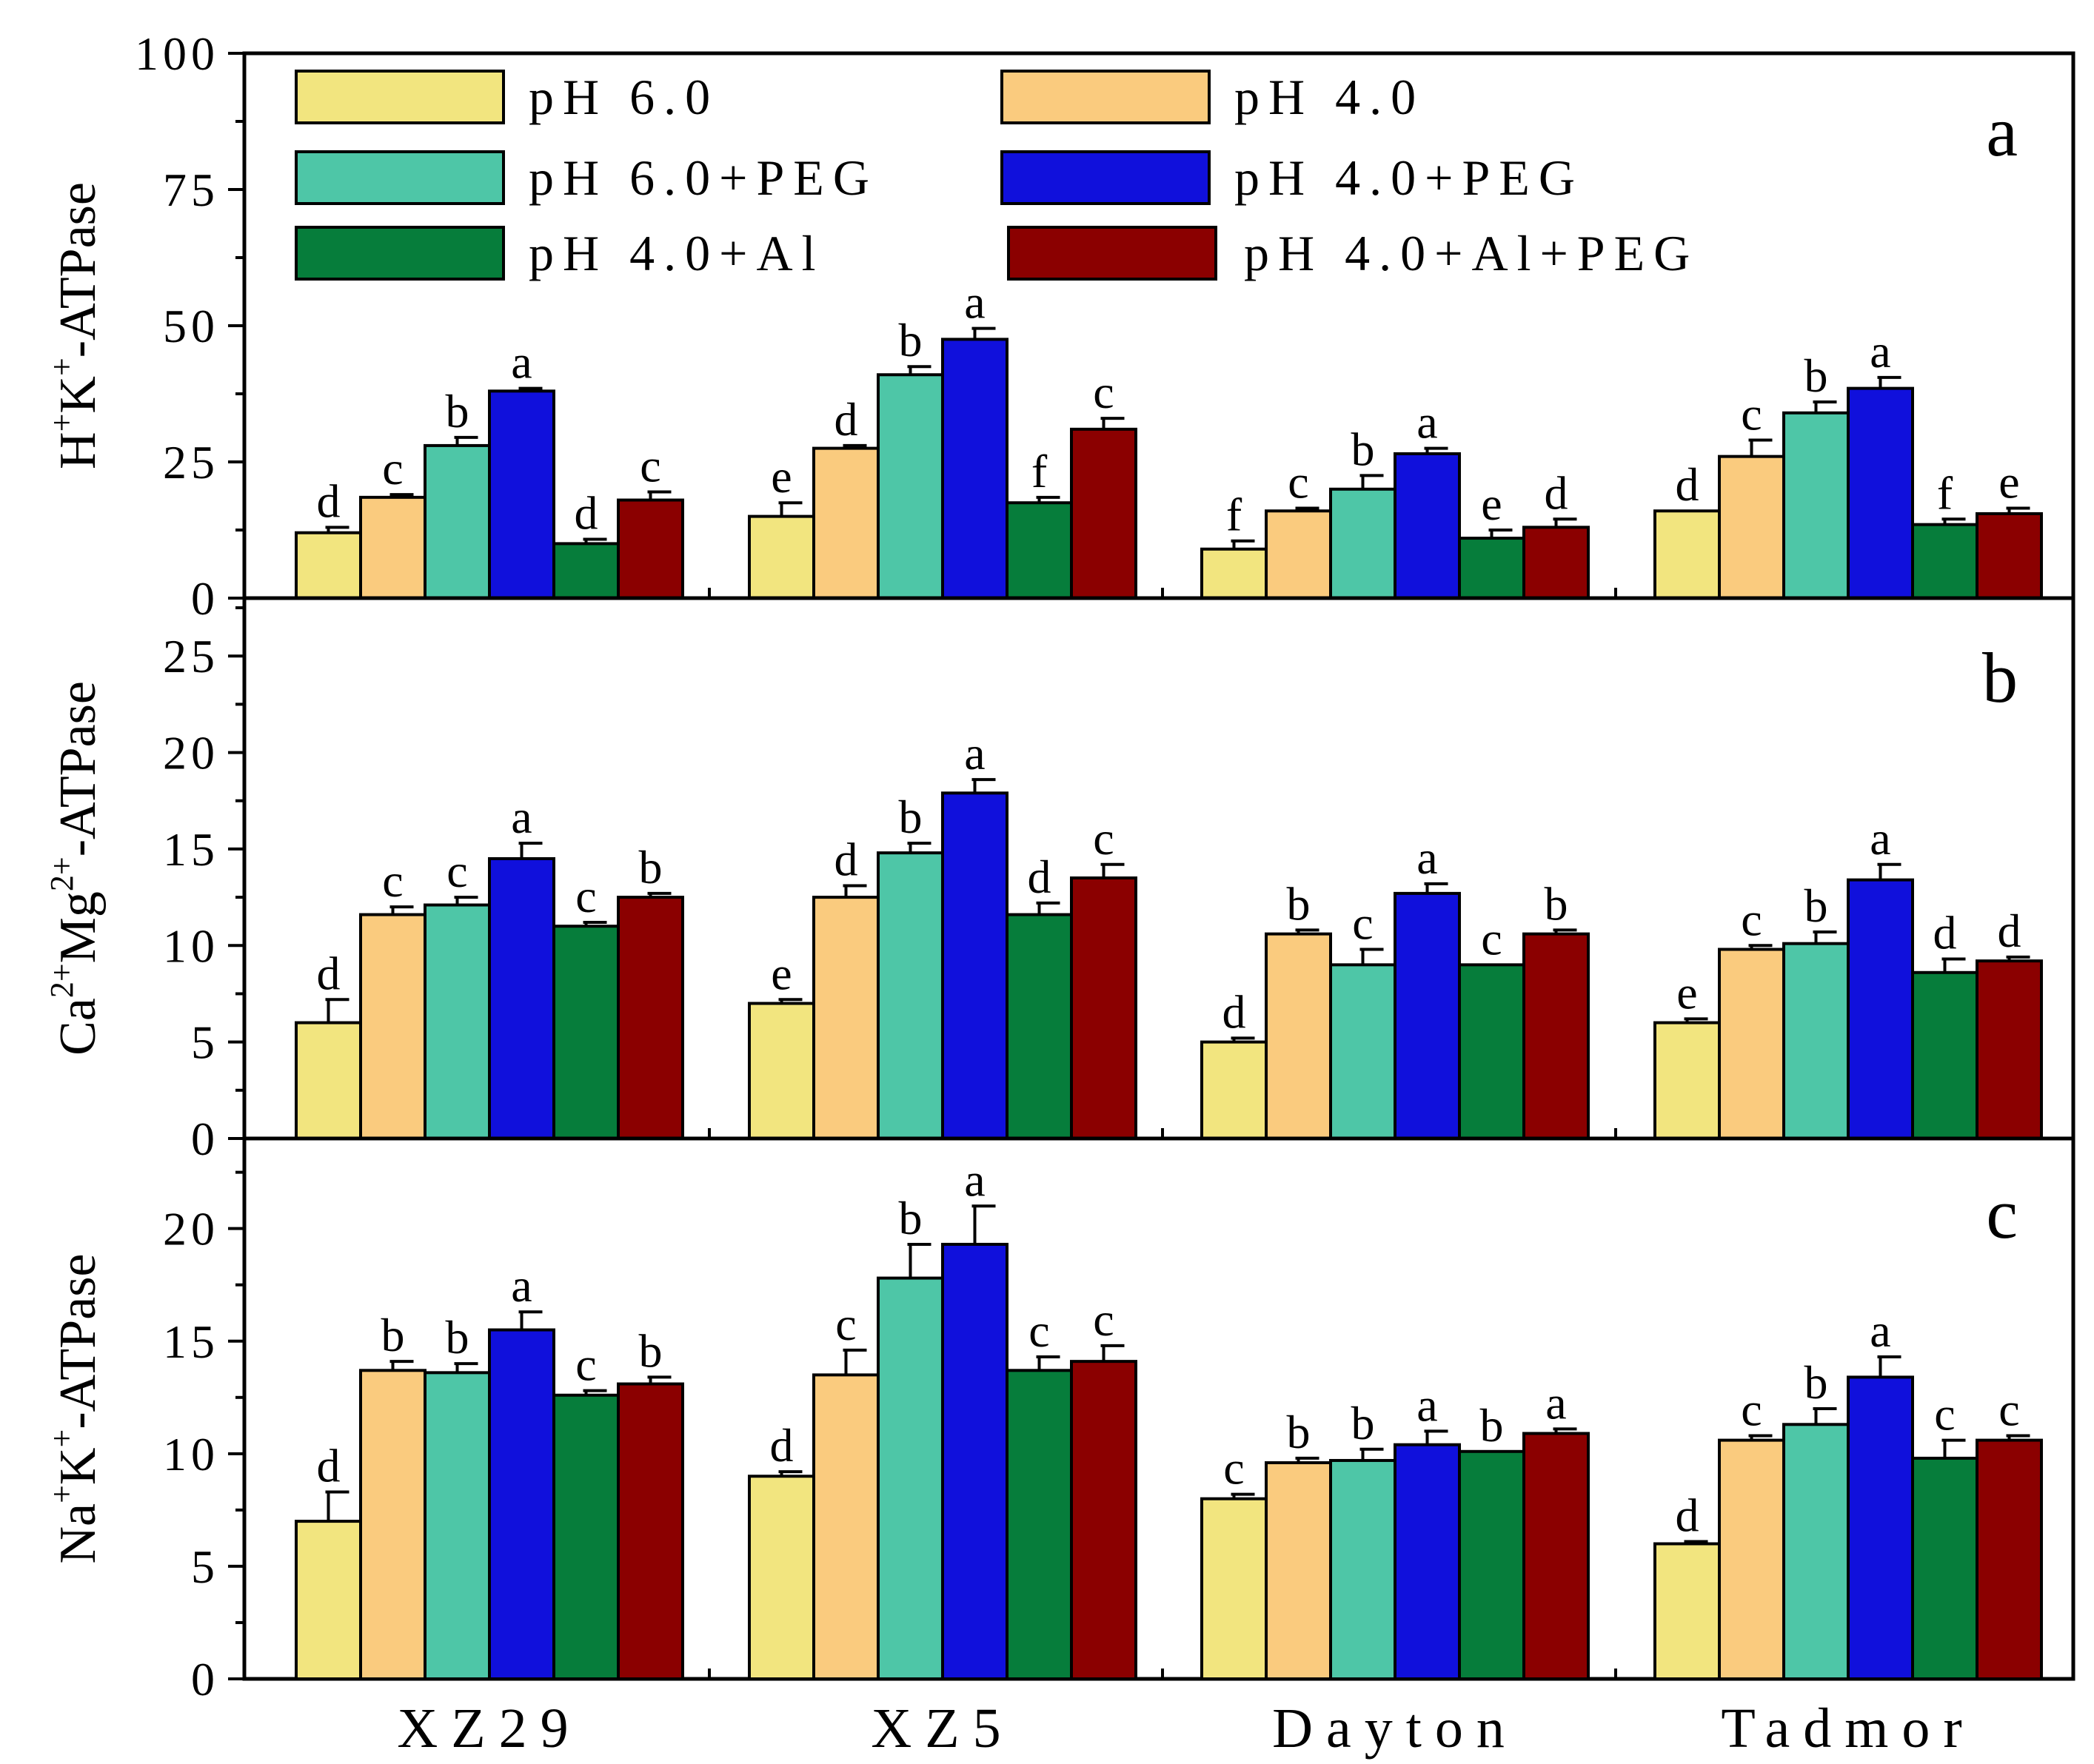 The height and width of the screenshot is (1764, 2094). Describe the element at coordinates (1395, 1728) in the screenshot. I see `x-category-label: Dayton` at that location.